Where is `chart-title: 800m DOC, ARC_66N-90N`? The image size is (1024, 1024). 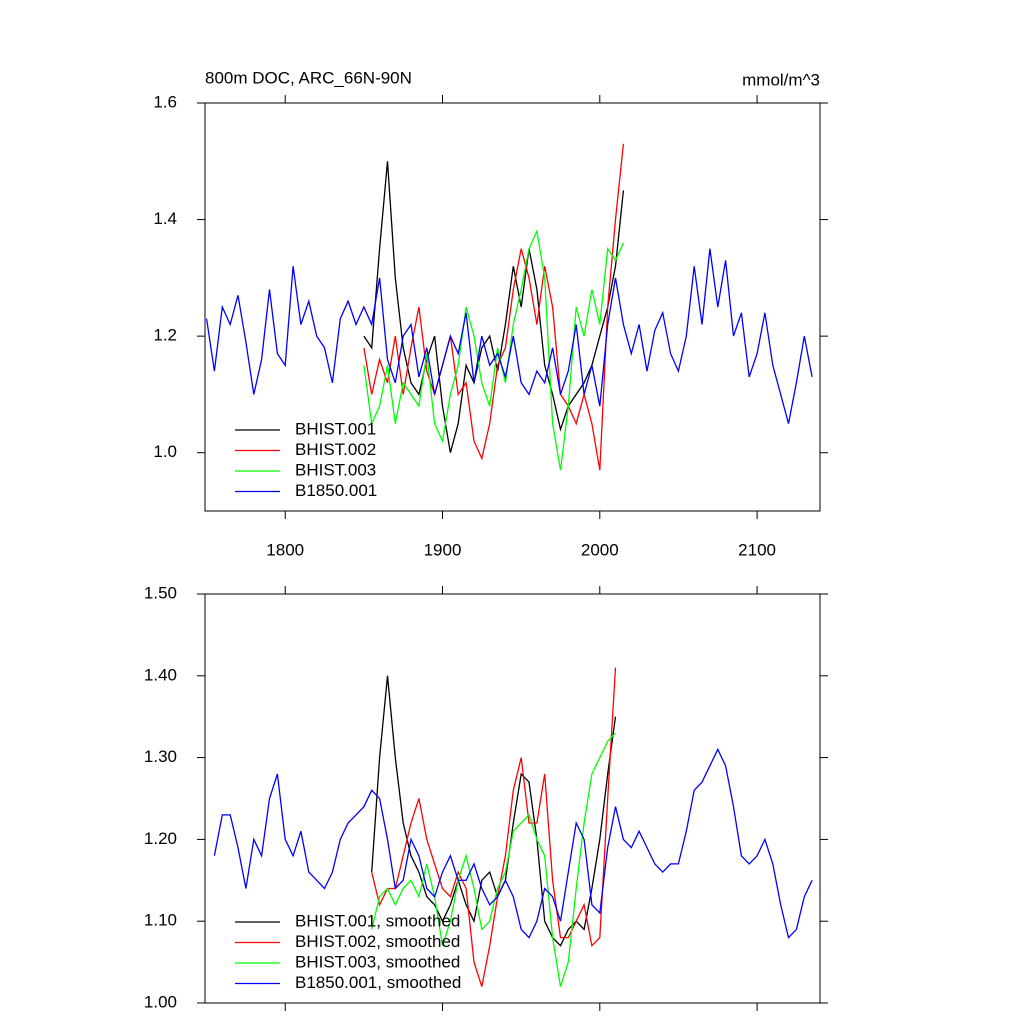 chart-title: 800m DOC, ARC_66N-90N is located at coordinates (308, 77).